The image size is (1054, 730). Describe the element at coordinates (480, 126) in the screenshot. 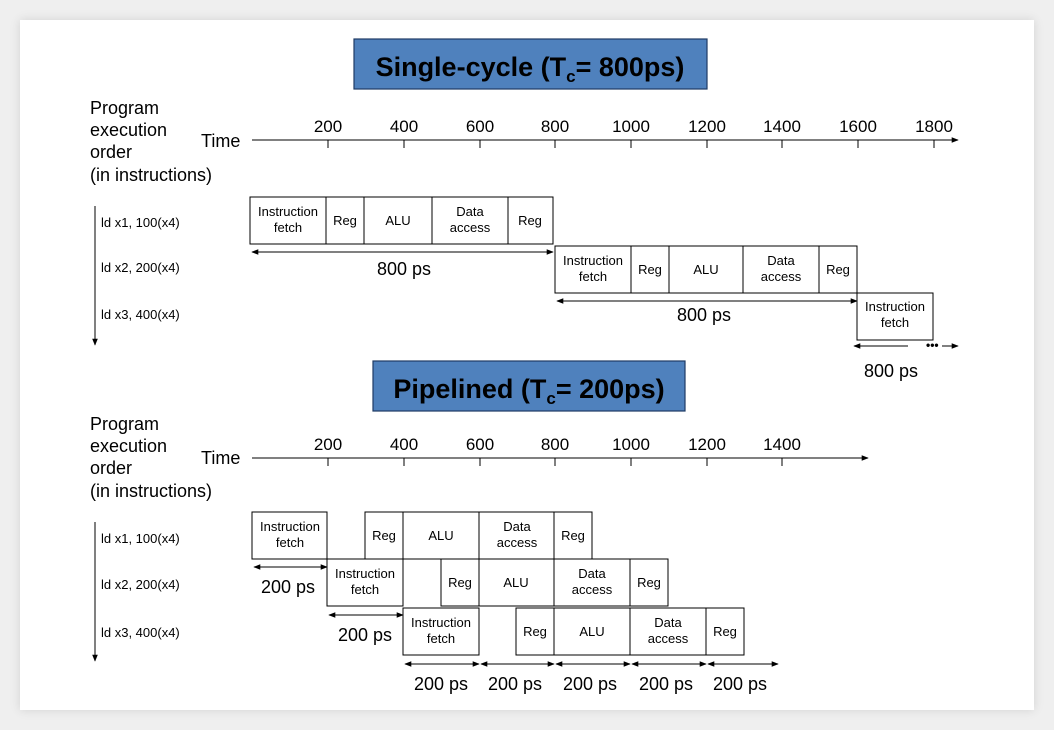

I see `tick-label: 600` at that location.